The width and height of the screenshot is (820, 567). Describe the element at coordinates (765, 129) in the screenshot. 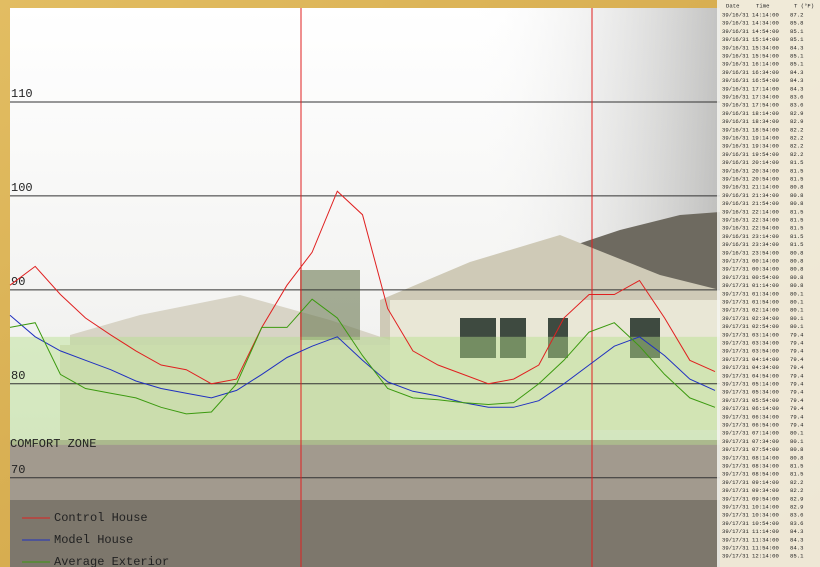

I see `table-cell: 18:54:00` at that location.